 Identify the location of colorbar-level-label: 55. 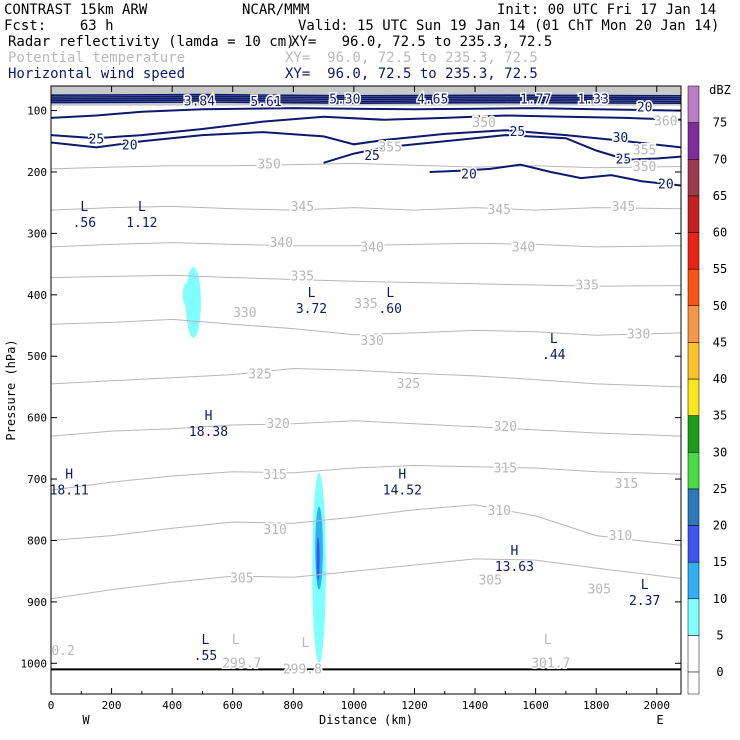
(720, 269).